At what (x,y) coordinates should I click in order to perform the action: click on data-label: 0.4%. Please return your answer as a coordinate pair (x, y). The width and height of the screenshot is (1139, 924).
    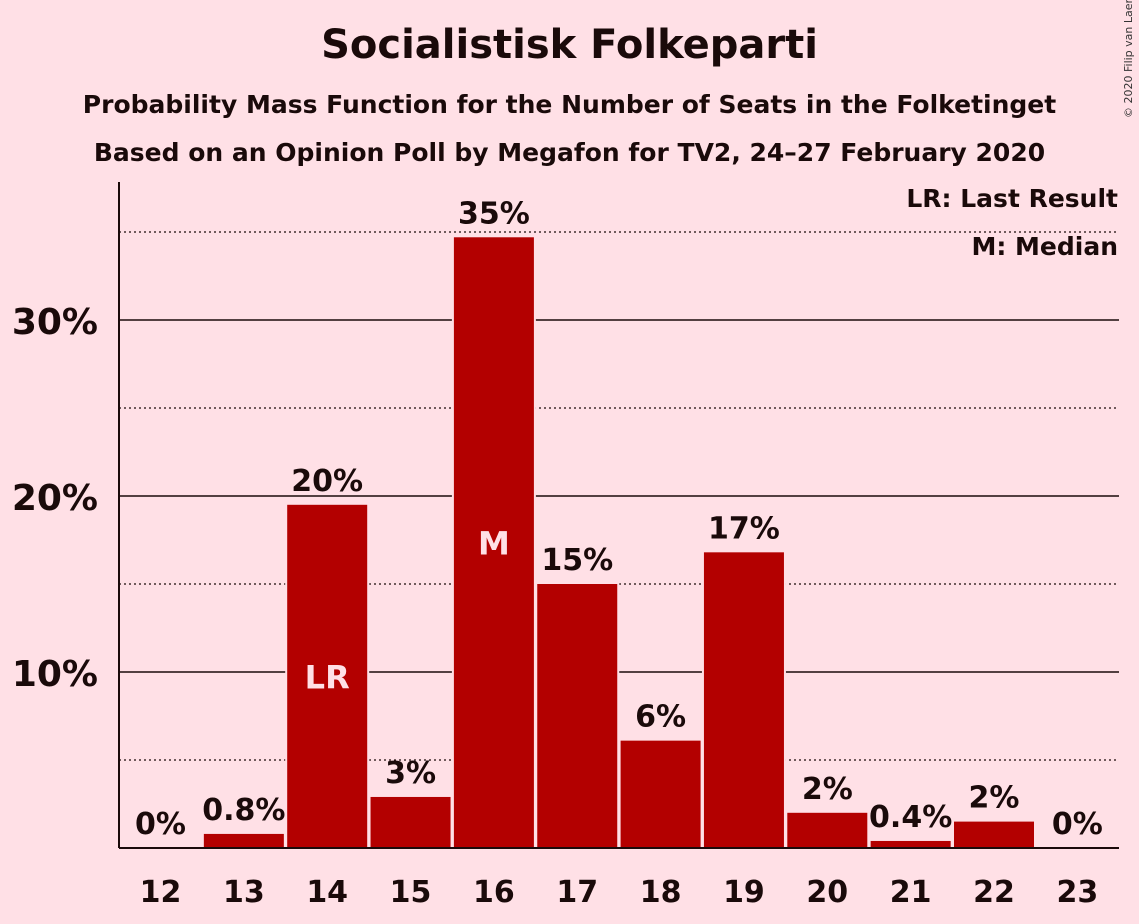
    Looking at the image, I should click on (910, 817).